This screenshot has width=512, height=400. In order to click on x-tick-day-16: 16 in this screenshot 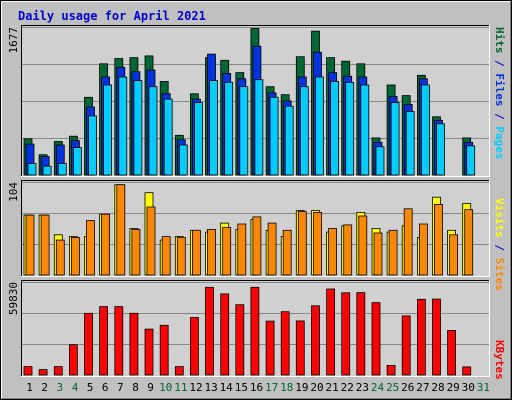, I will do `click(256, 387)`.